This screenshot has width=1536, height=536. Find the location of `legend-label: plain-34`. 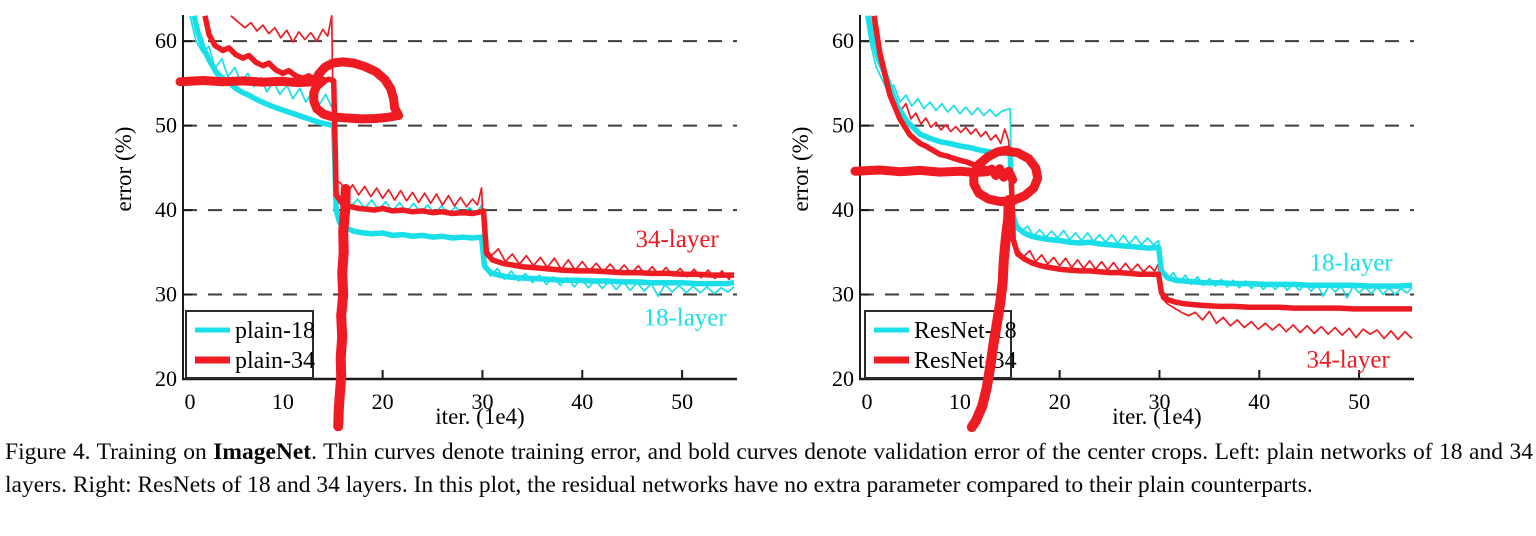

legend-label: plain-34 is located at coordinates (275, 361).